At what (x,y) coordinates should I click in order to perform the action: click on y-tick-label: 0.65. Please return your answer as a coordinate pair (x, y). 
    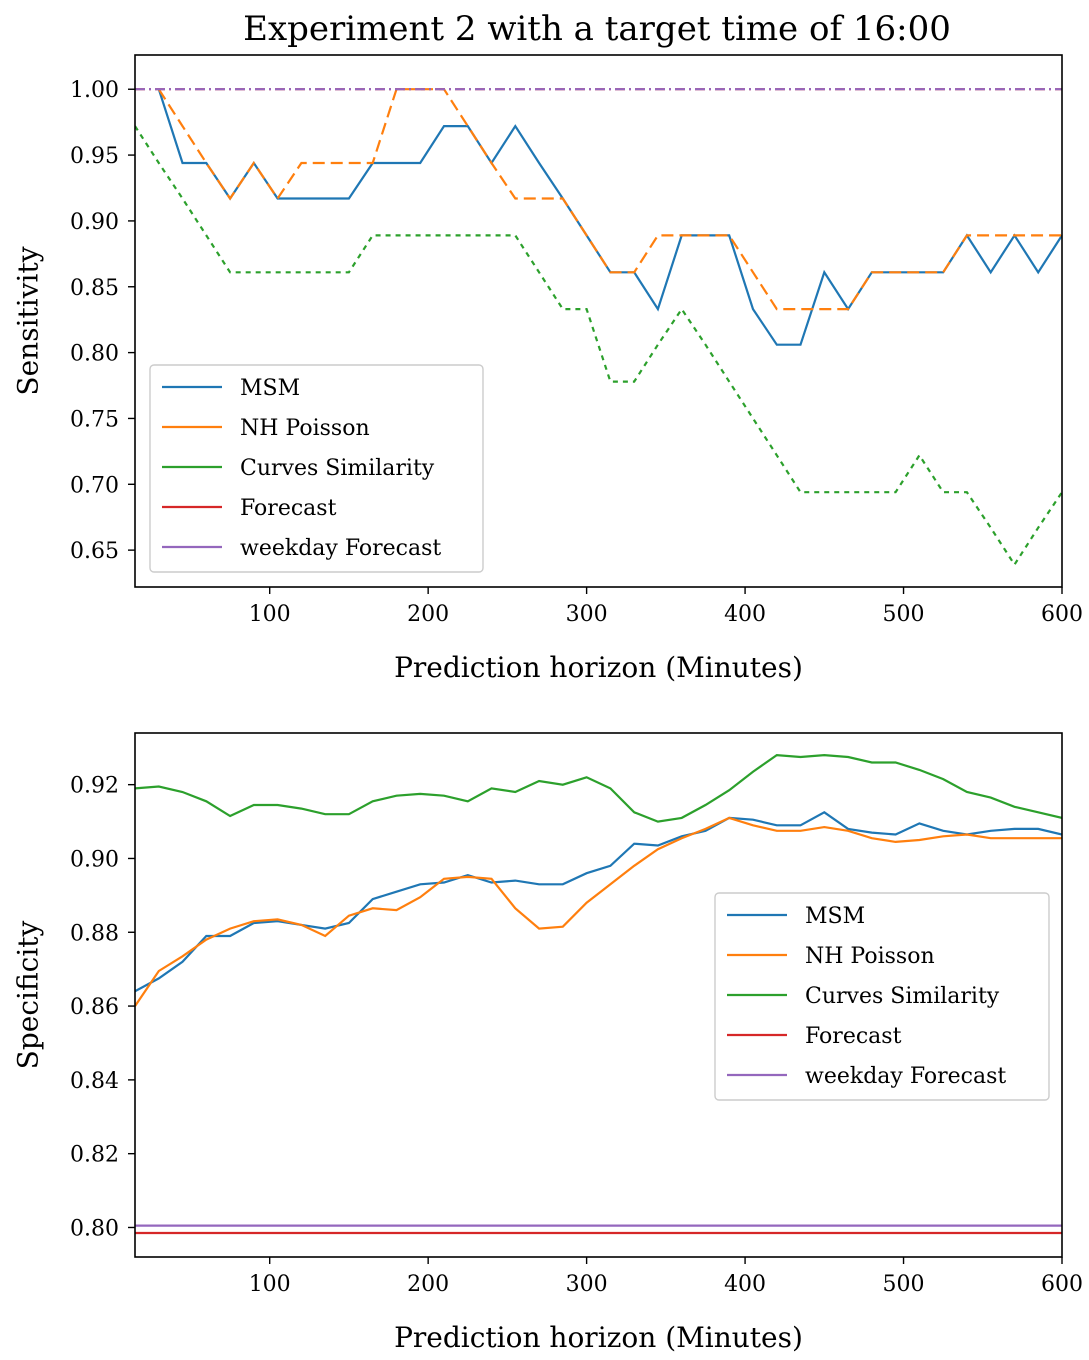
    Looking at the image, I should click on (94, 551).